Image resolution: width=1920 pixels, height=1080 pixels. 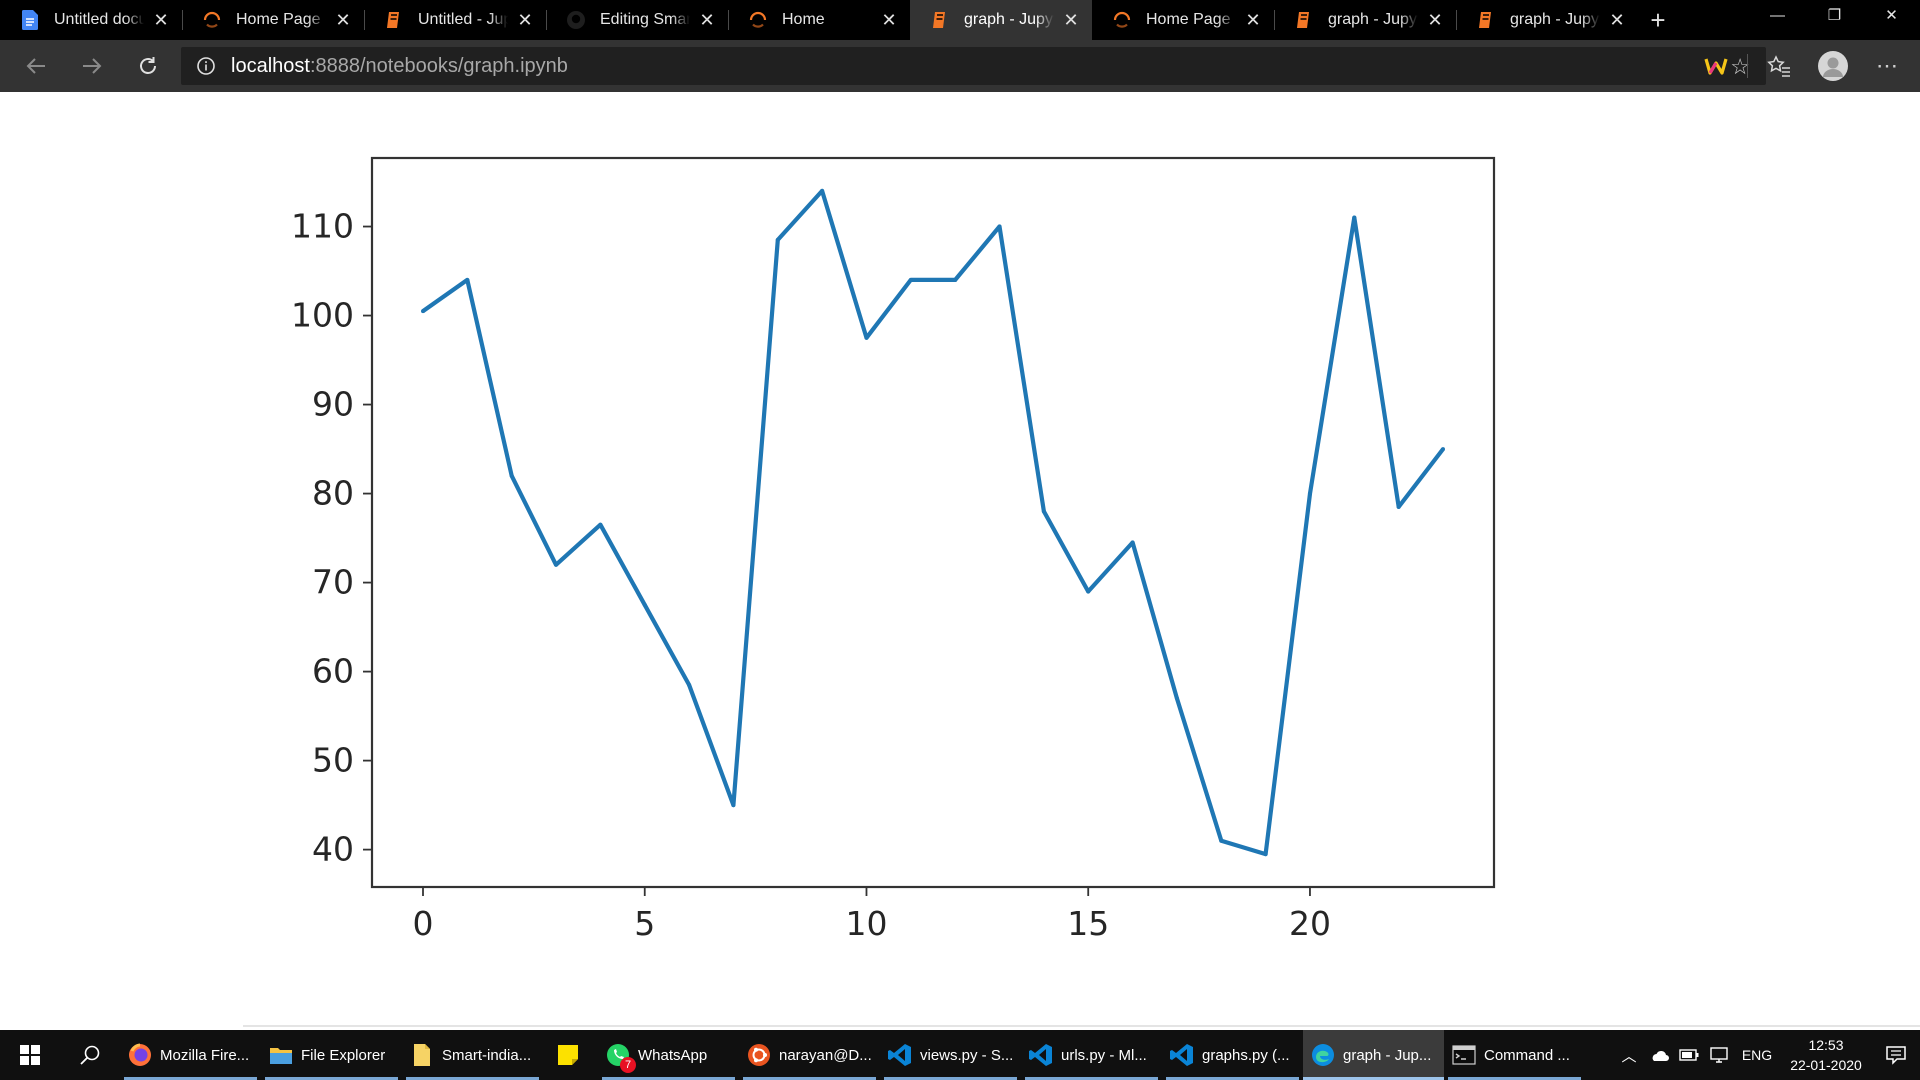 What do you see at coordinates (973, 66) in the screenshot?
I see `address-bar: localhost:8888/notebooks/graph.ipynb ☆` at bounding box center [973, 66].